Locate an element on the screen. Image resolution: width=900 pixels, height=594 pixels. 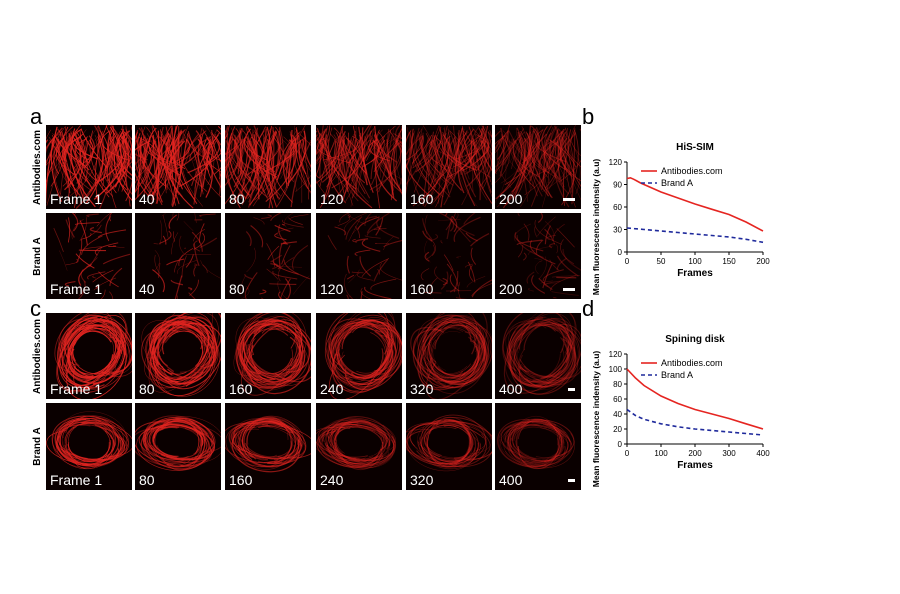
scale-bar is located at coordinates (569, 199).